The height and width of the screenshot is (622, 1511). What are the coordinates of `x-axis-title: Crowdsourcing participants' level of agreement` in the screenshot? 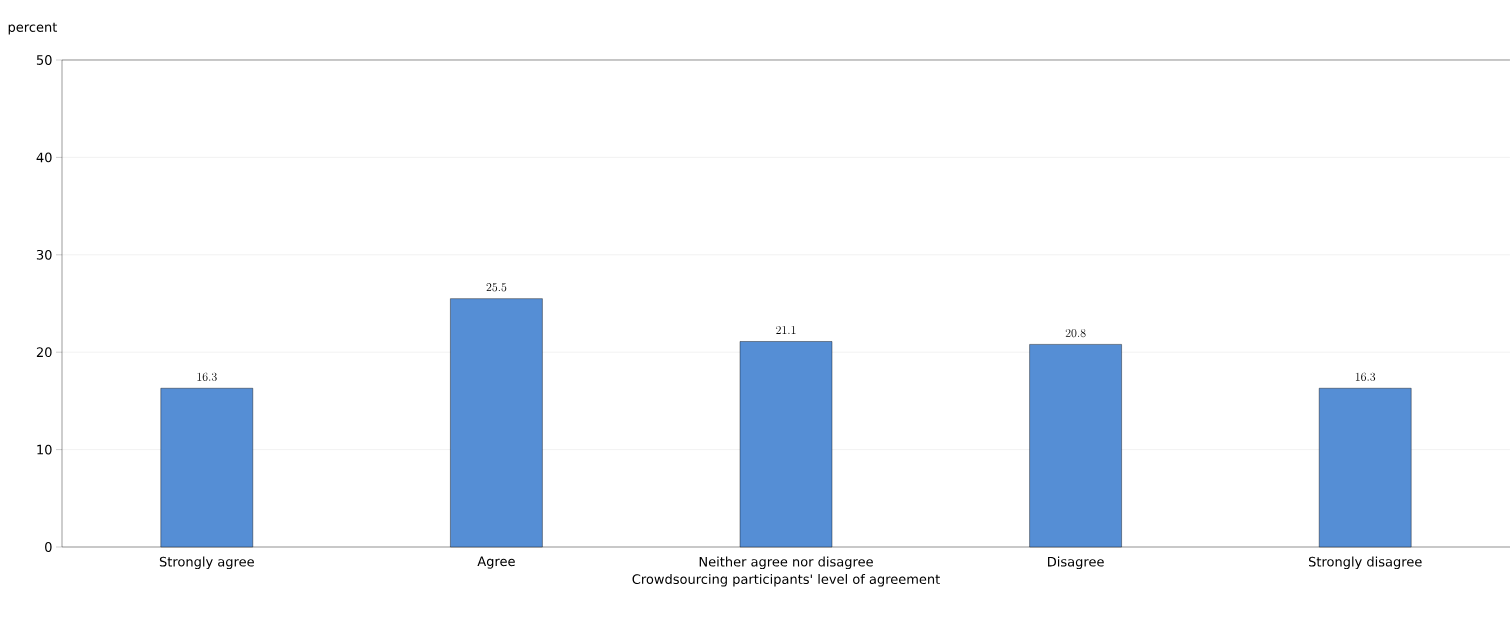 It's located at (786, 580).